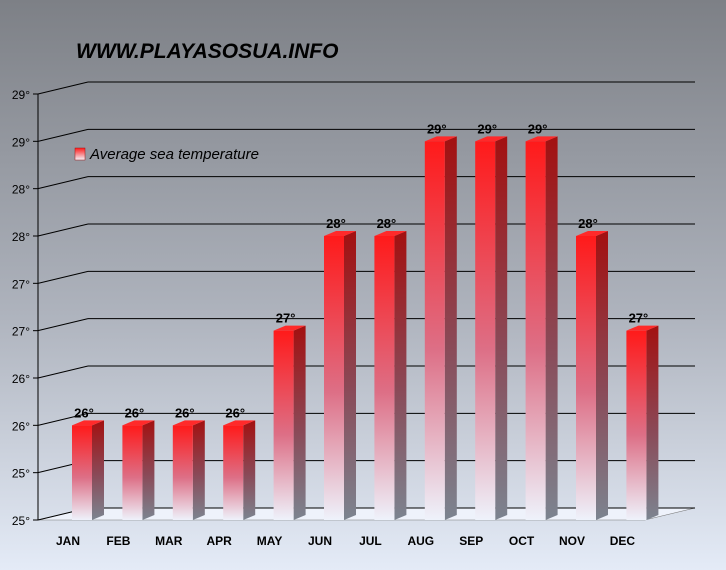 The width and height of the screenshot is (726, 570). Describe the element at coordinates (572, 541) in the screenshot. I see `x-tick-label: NOV` at that location.